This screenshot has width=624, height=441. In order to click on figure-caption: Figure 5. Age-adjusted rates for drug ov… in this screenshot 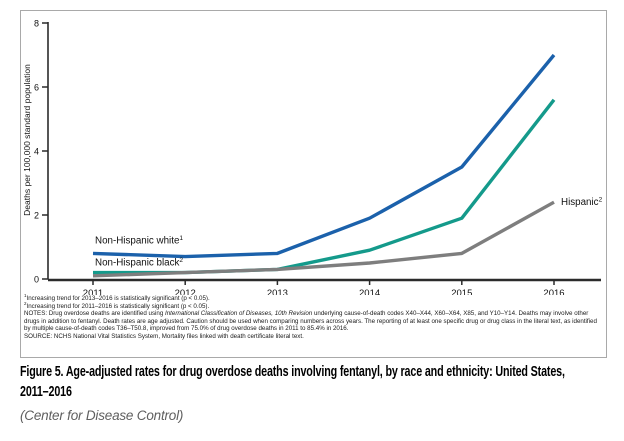, I will do `click(320, 382)`.